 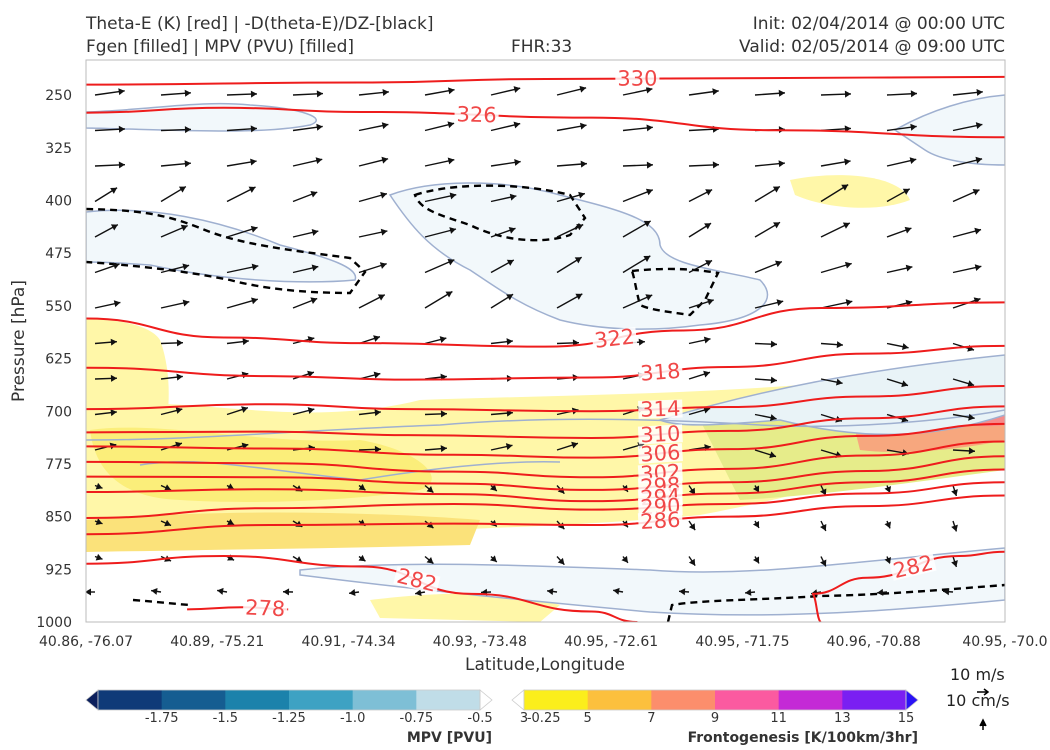 I want to click on y-tick-label: 1000, so click(x=54, y=623).